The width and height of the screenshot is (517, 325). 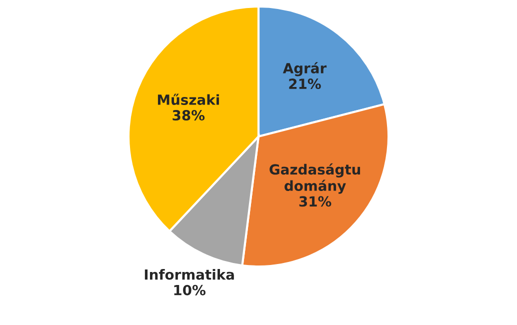 What do you see at coordinates (190, 290) in the screenshot?
I see `data-label: 10%` at bounding box center [190, 290].